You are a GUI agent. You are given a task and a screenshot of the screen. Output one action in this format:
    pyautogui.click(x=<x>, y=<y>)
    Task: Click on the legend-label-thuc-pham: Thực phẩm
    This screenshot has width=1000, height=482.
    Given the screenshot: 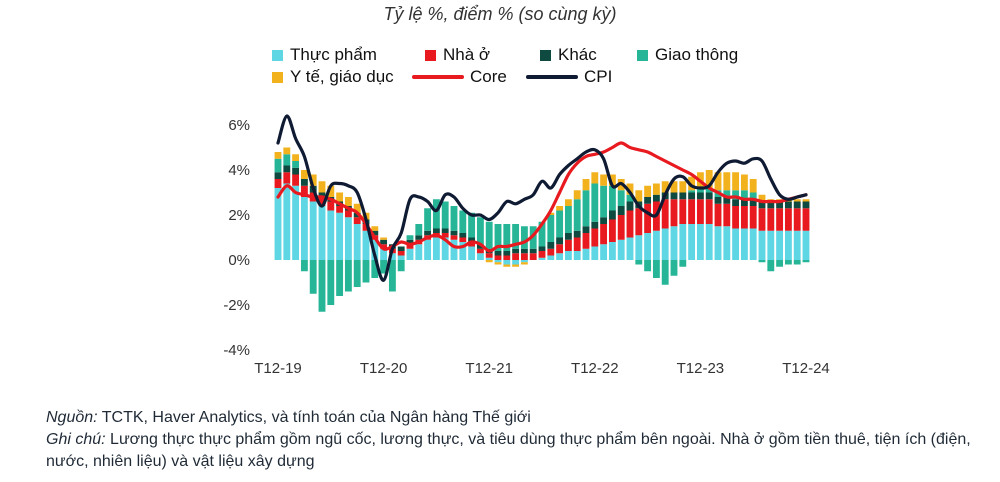 What is the action you would take?
    pyautogui.click(x=333, y=54)
    